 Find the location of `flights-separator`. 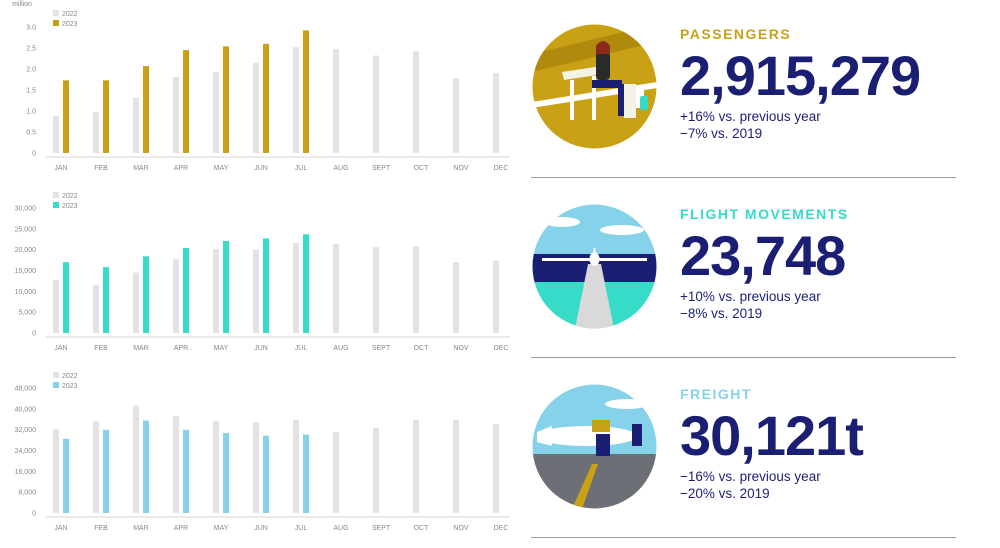

flights-separator is located at coordinates (743, 357).